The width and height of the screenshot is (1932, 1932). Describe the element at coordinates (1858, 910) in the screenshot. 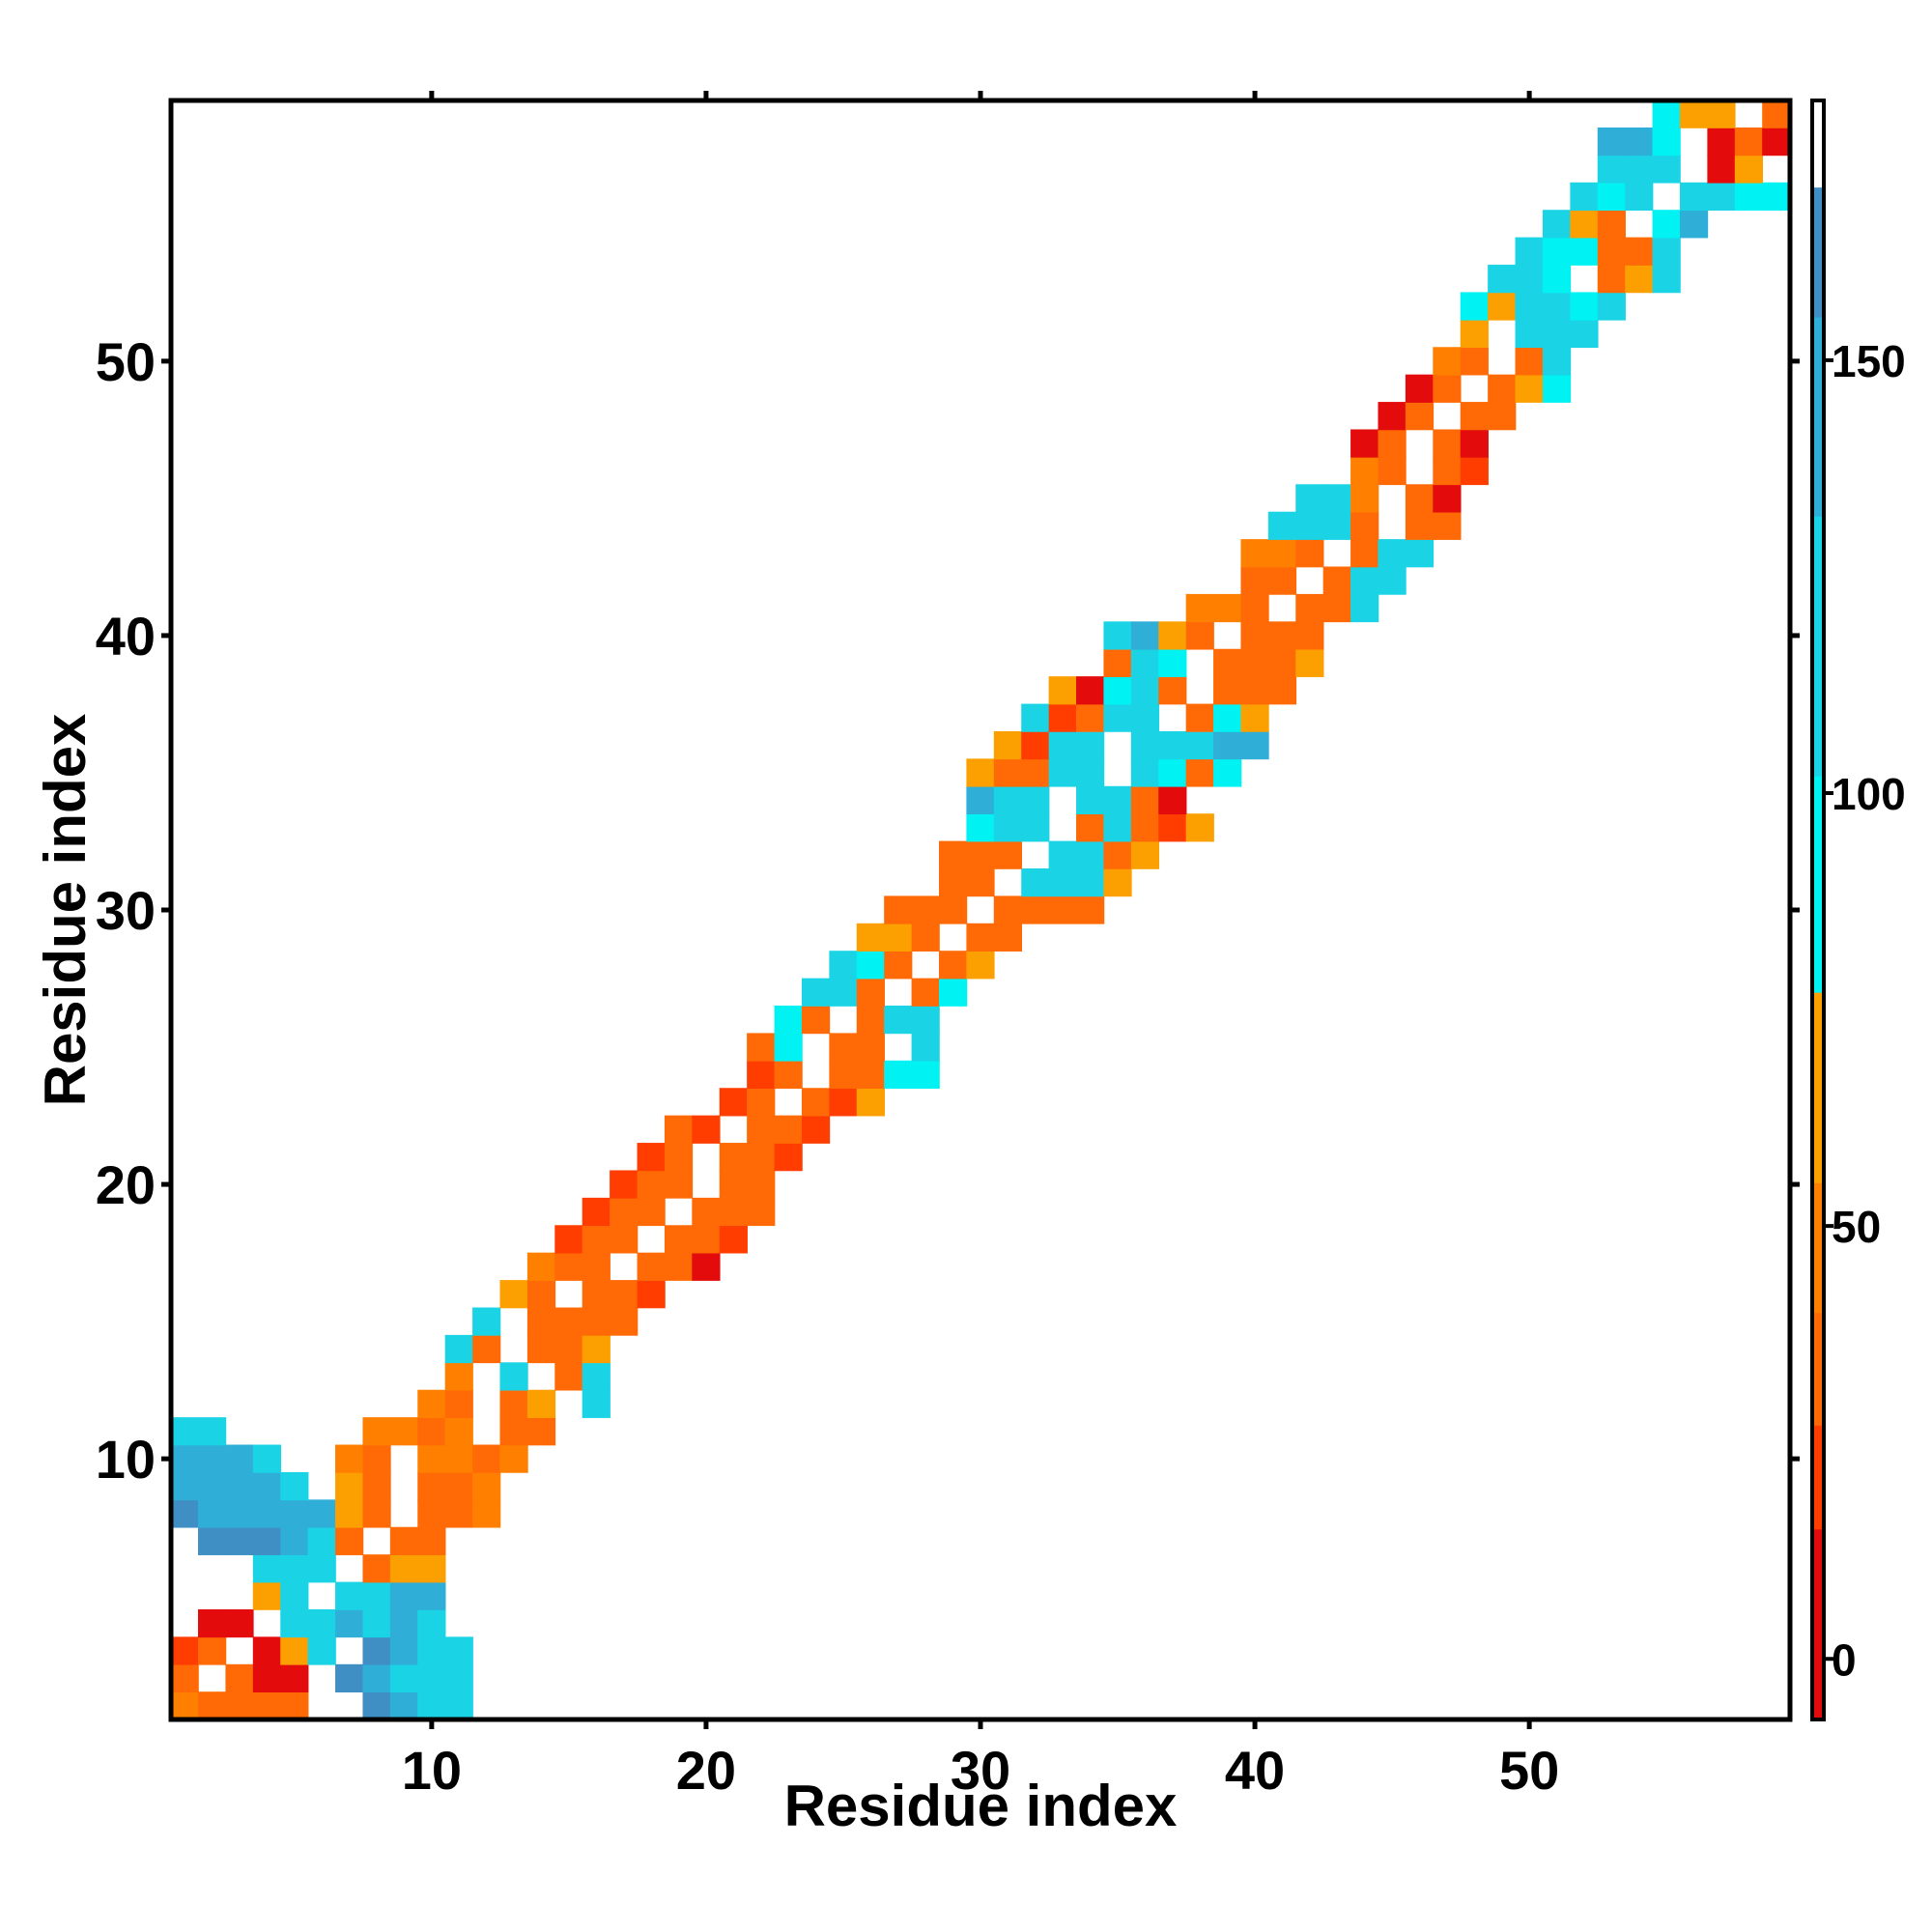

I see `colorbar: 0 50 100 150` at that location.